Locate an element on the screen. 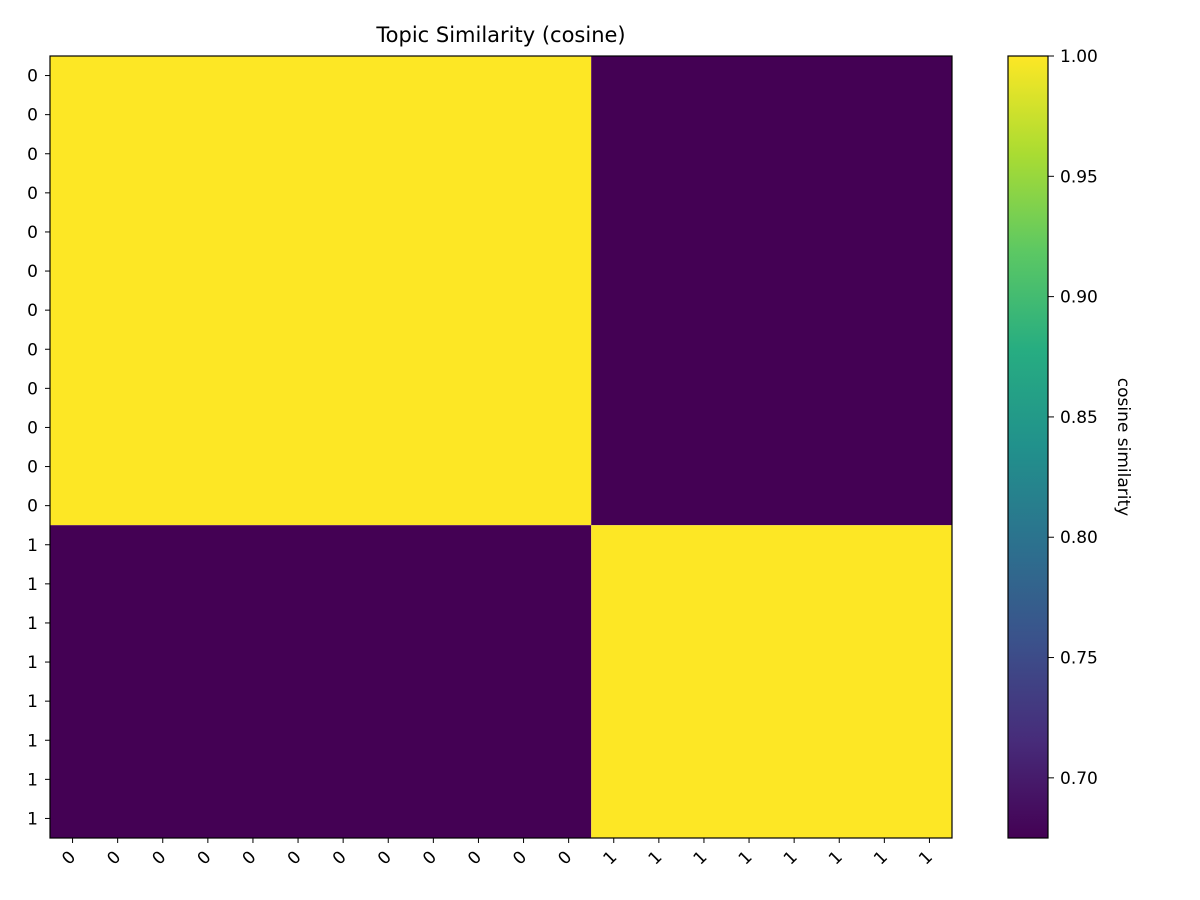  colorbar is located at coordinates (1028, 447).